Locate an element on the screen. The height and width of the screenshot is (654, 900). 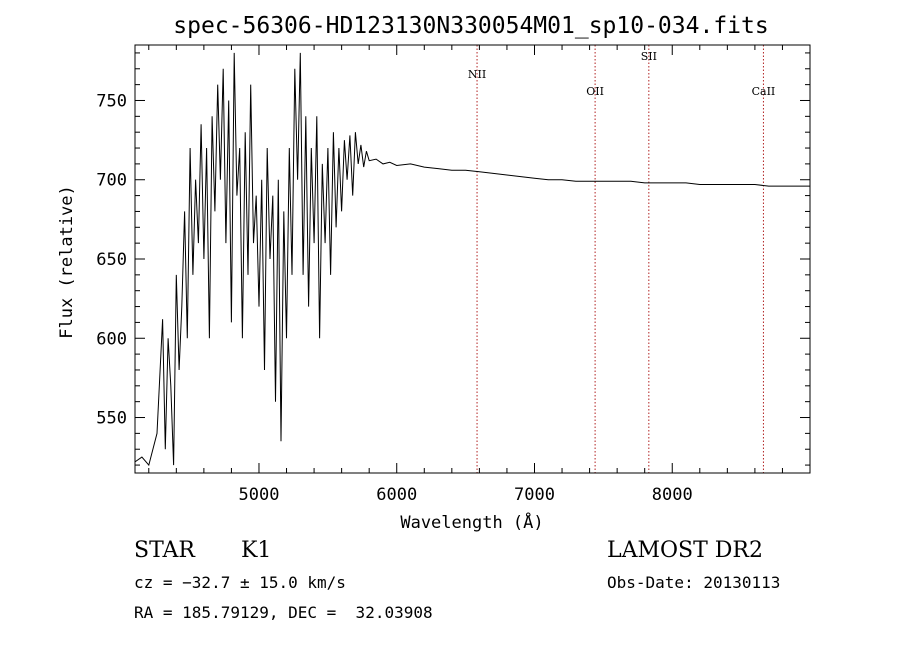
obs-date-label: Obs-Date: 20130113 is located at coordinates (694, 582).